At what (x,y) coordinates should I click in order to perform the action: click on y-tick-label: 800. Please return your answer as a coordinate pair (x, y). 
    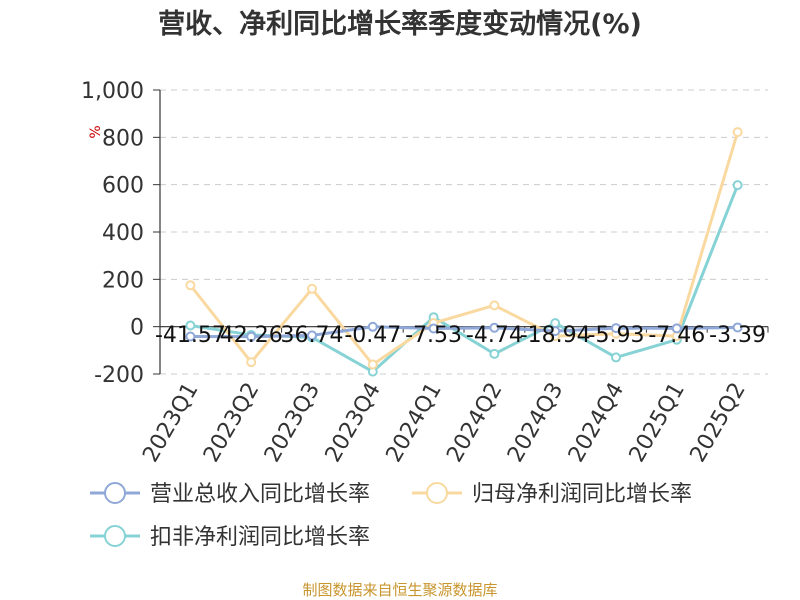
    Looking at the image, I should click on (123, 138).